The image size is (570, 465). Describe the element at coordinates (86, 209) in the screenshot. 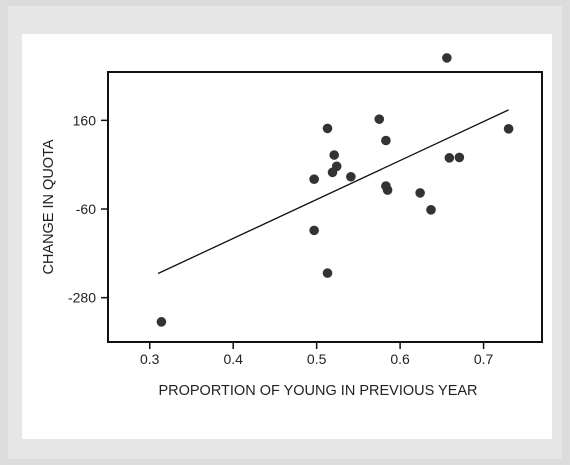

I see `y-tick-label: -60` at that location.